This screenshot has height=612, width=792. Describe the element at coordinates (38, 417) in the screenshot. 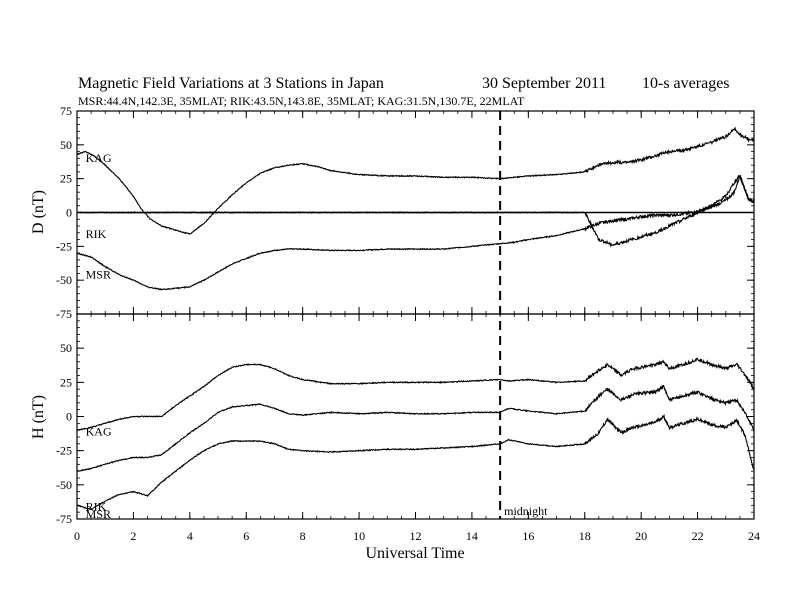

I see `bottom-y-axis-label: H (nT)` at that location.